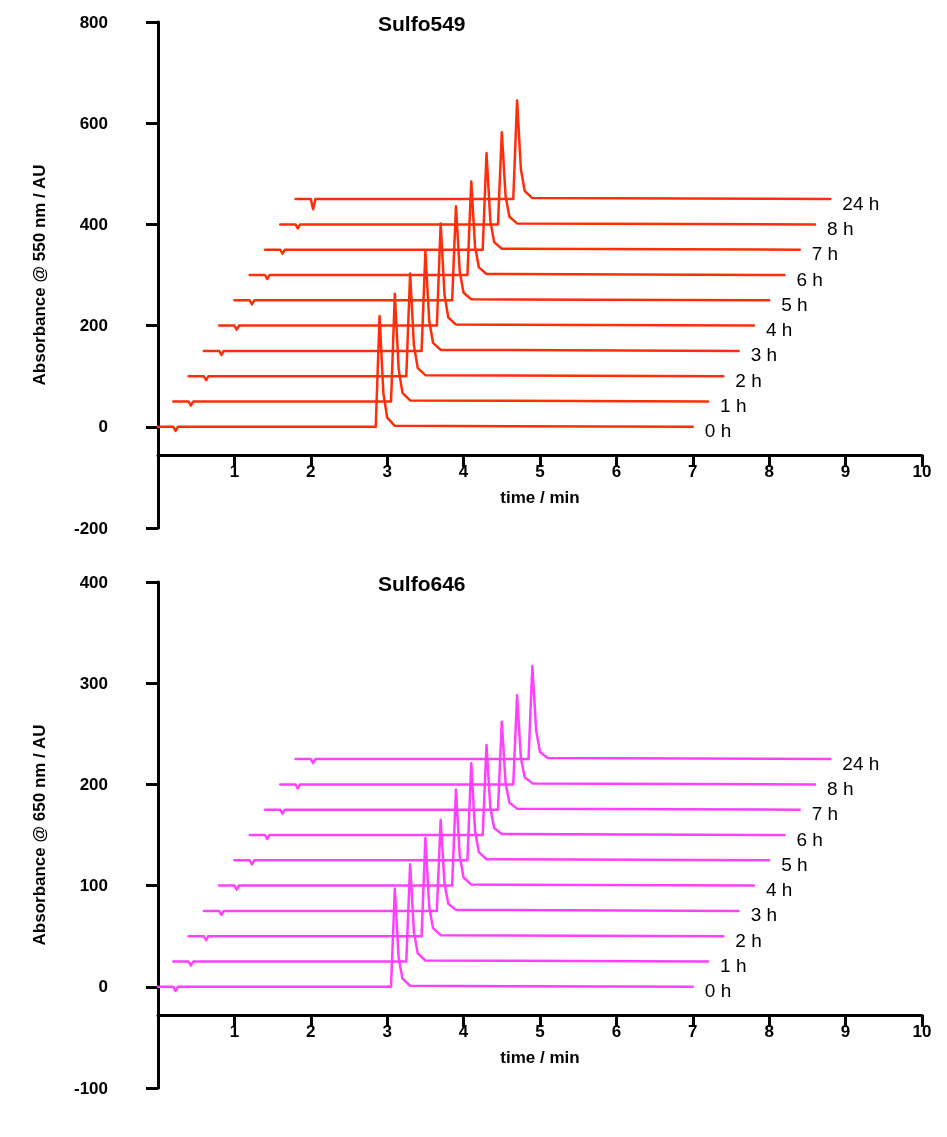 Image resolution: width=947 pixels, height=1137 pixels. Describe the element at coordinates (39, 835) in the screenshot. I see `y-axis-title: Absorbance @ 650 nm / AU` at that location.